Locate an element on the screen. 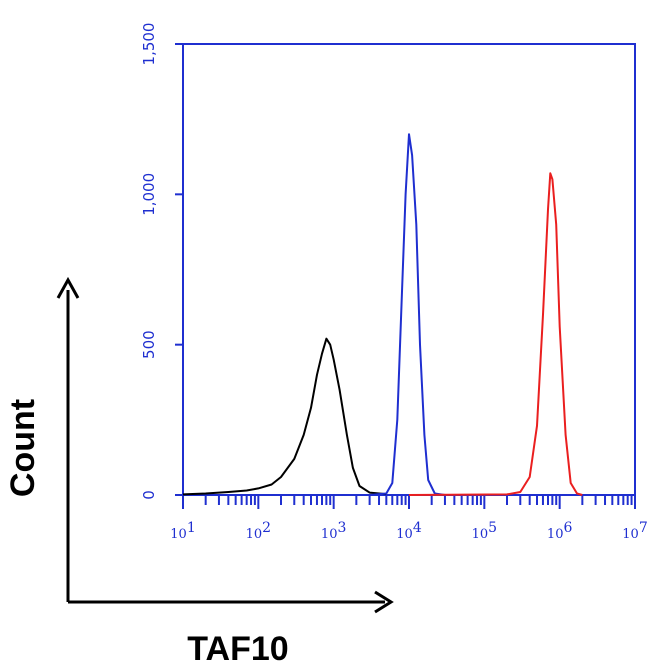  y-tick-label: 500 is located at coordinates (149, 344).